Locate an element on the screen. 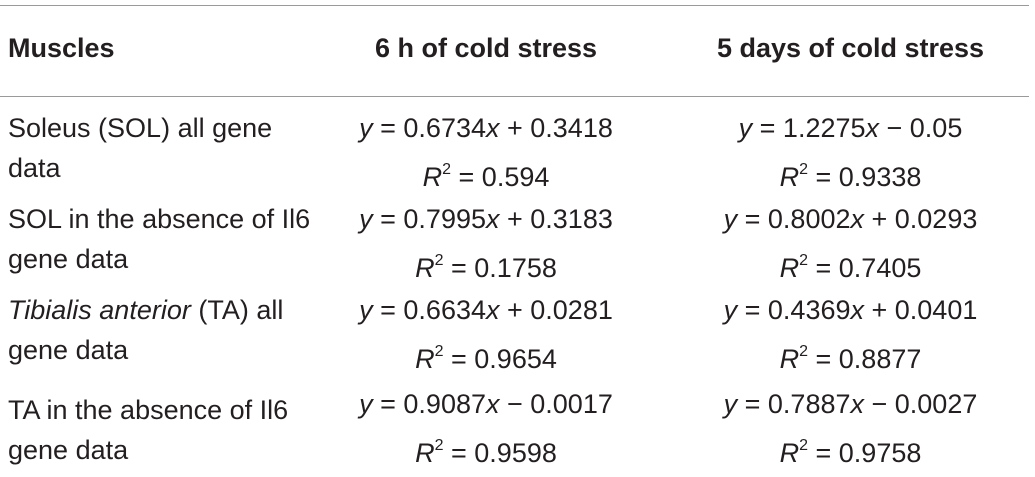 The image size is (1035, 477). muscle-label-line: data is located at coordinates (34, 168).